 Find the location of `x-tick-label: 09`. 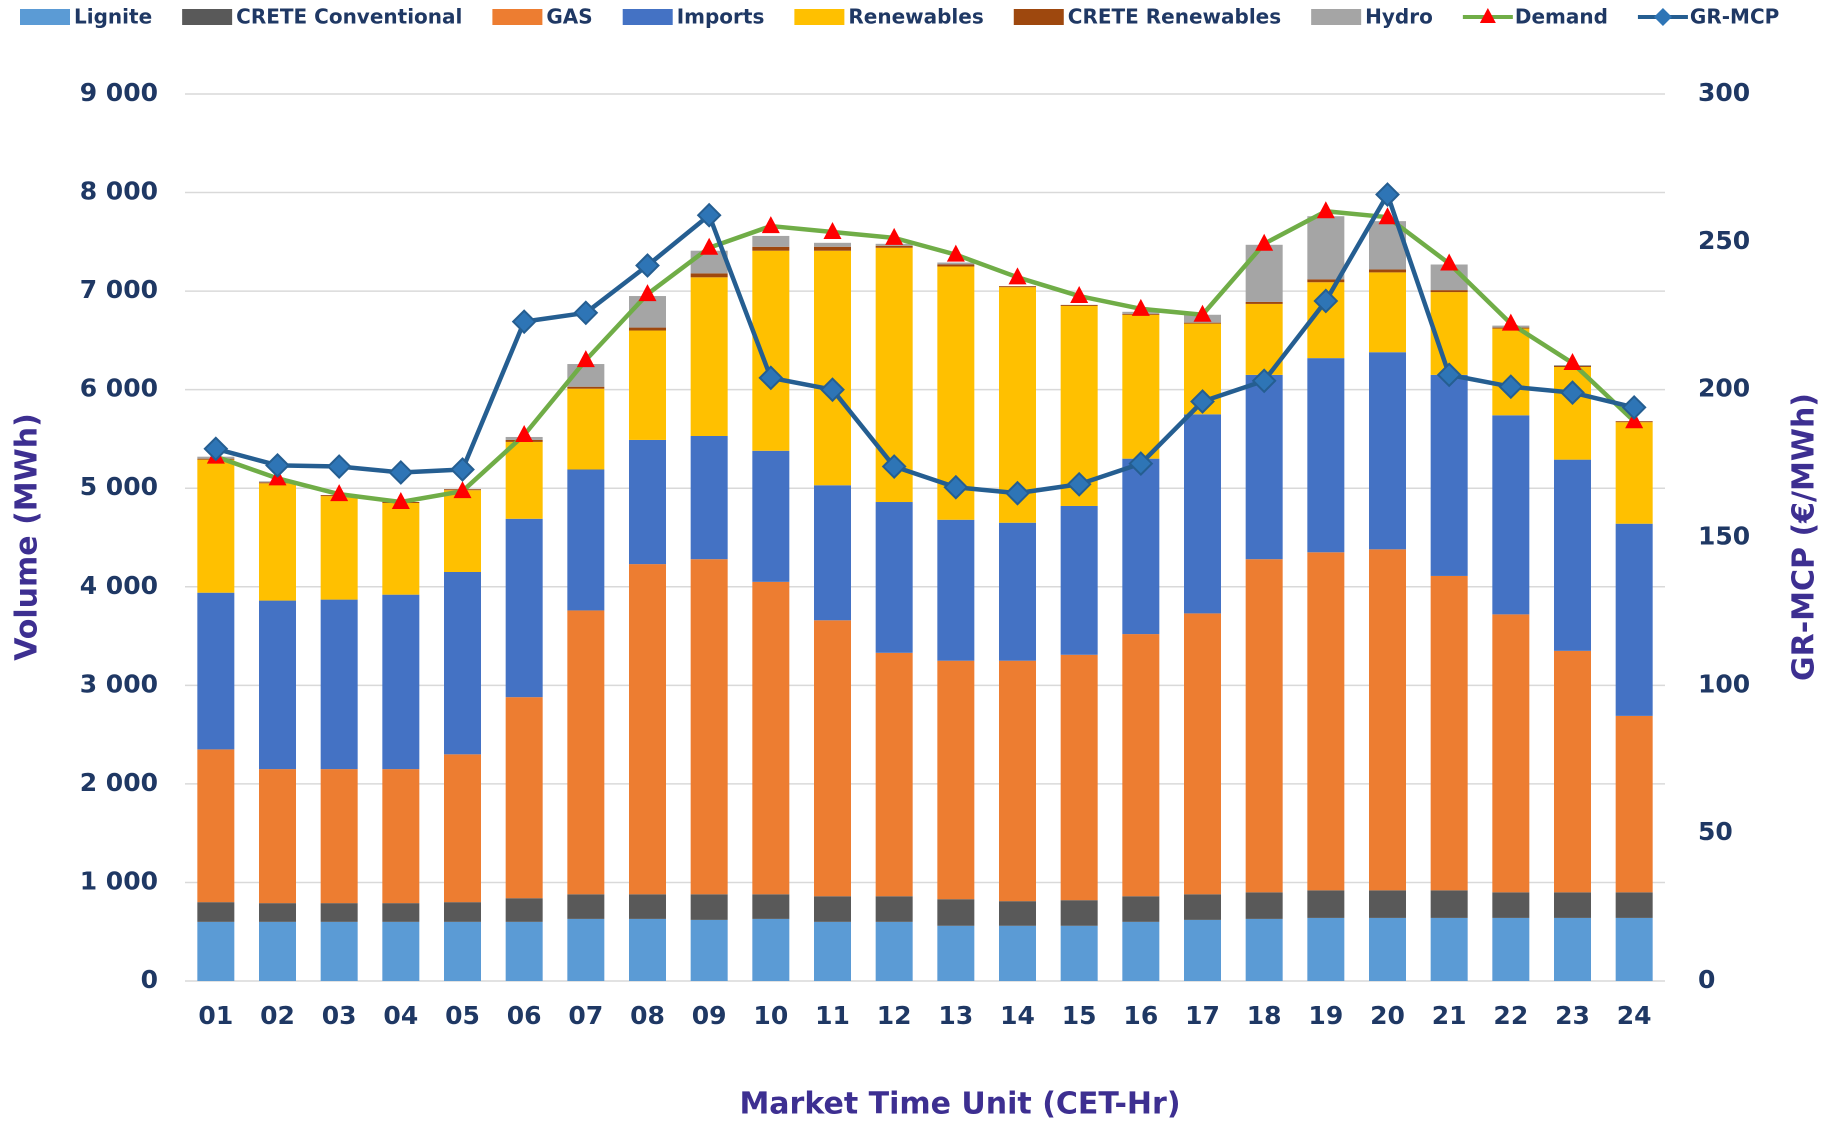

x-tick-label: 09 is located at coordinates (709, 1015).